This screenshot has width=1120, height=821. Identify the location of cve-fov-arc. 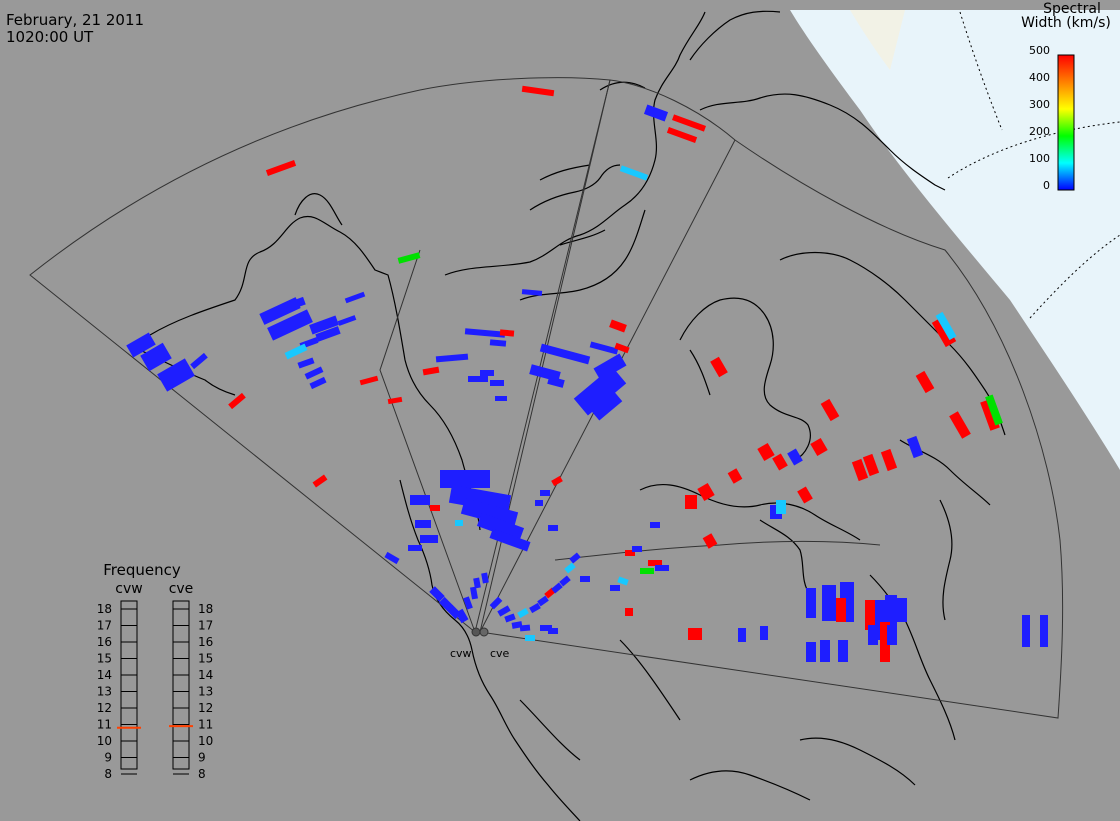
(717, 550).